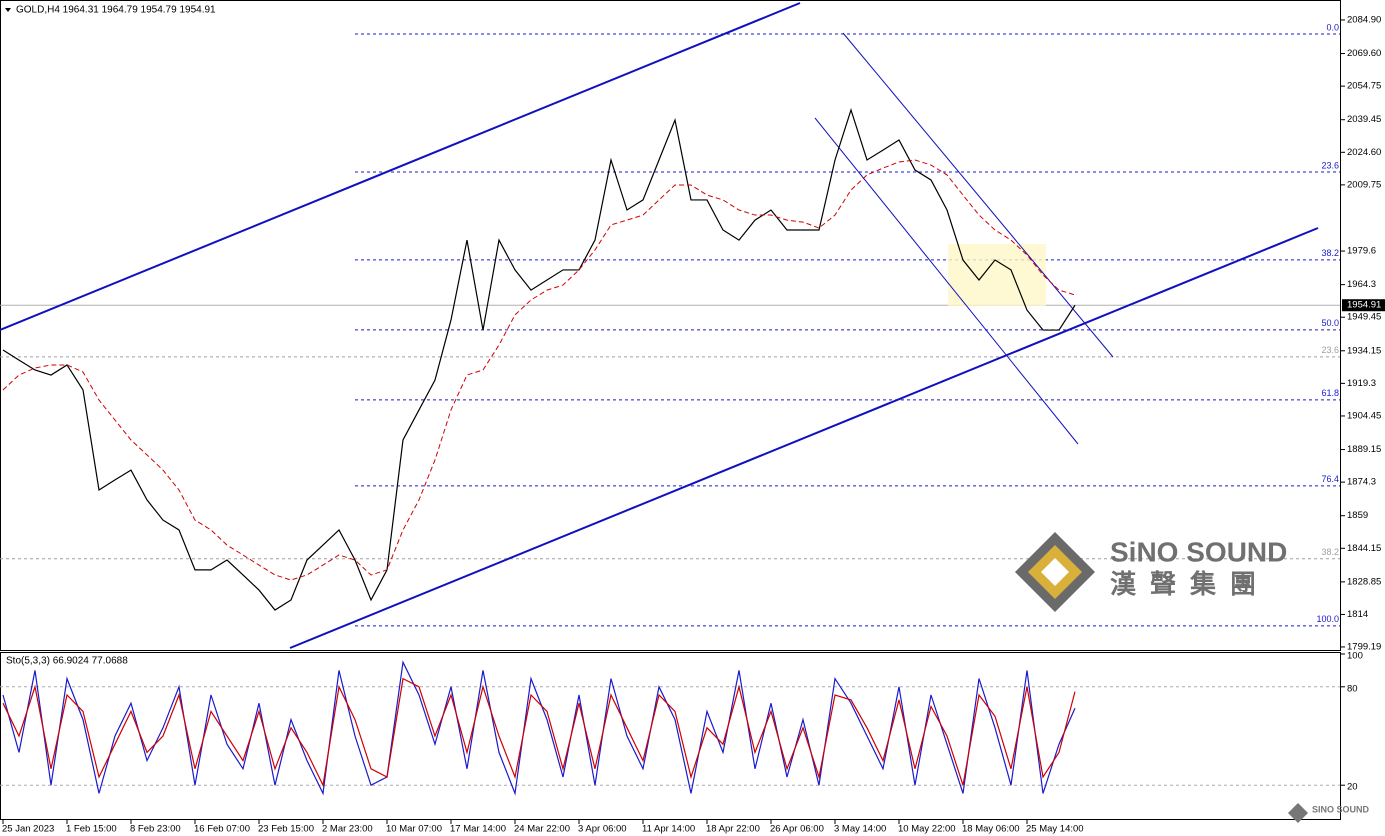 This screenshot has height=836, width=1385. Describe the element at coordinates (28, 829) in the screenshot. I see `x-tick-label: 25 Jan 2023` at that location.